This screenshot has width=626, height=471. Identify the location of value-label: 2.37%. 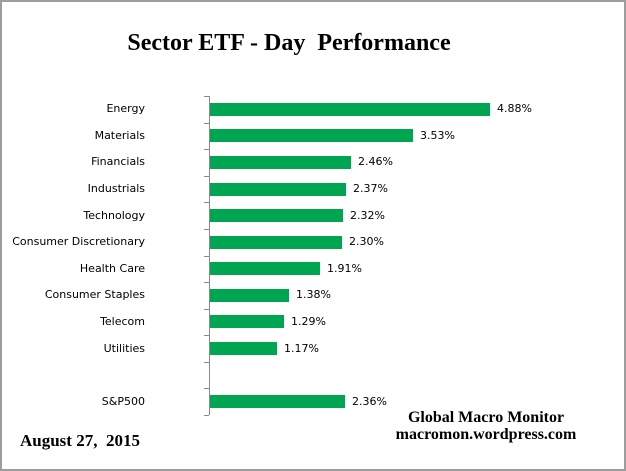
(370, 188).